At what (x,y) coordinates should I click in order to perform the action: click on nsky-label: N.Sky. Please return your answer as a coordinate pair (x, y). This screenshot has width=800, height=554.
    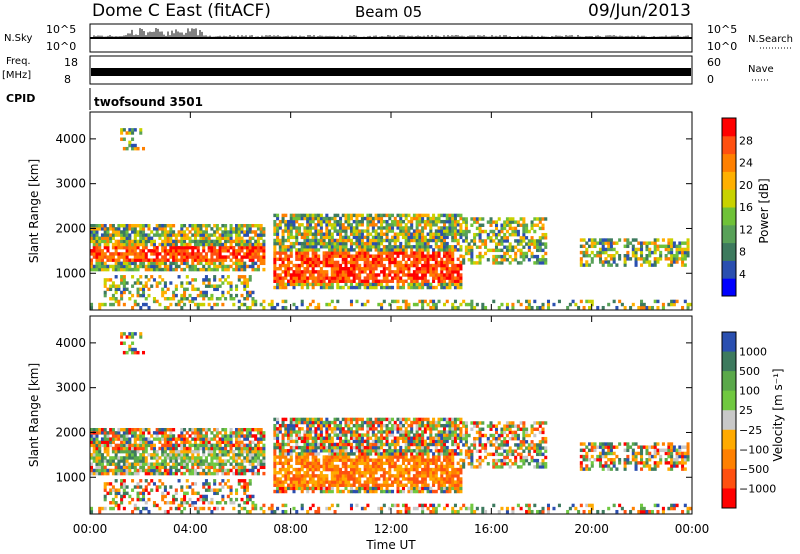
    Looking at the image, I should click on (18, 38).